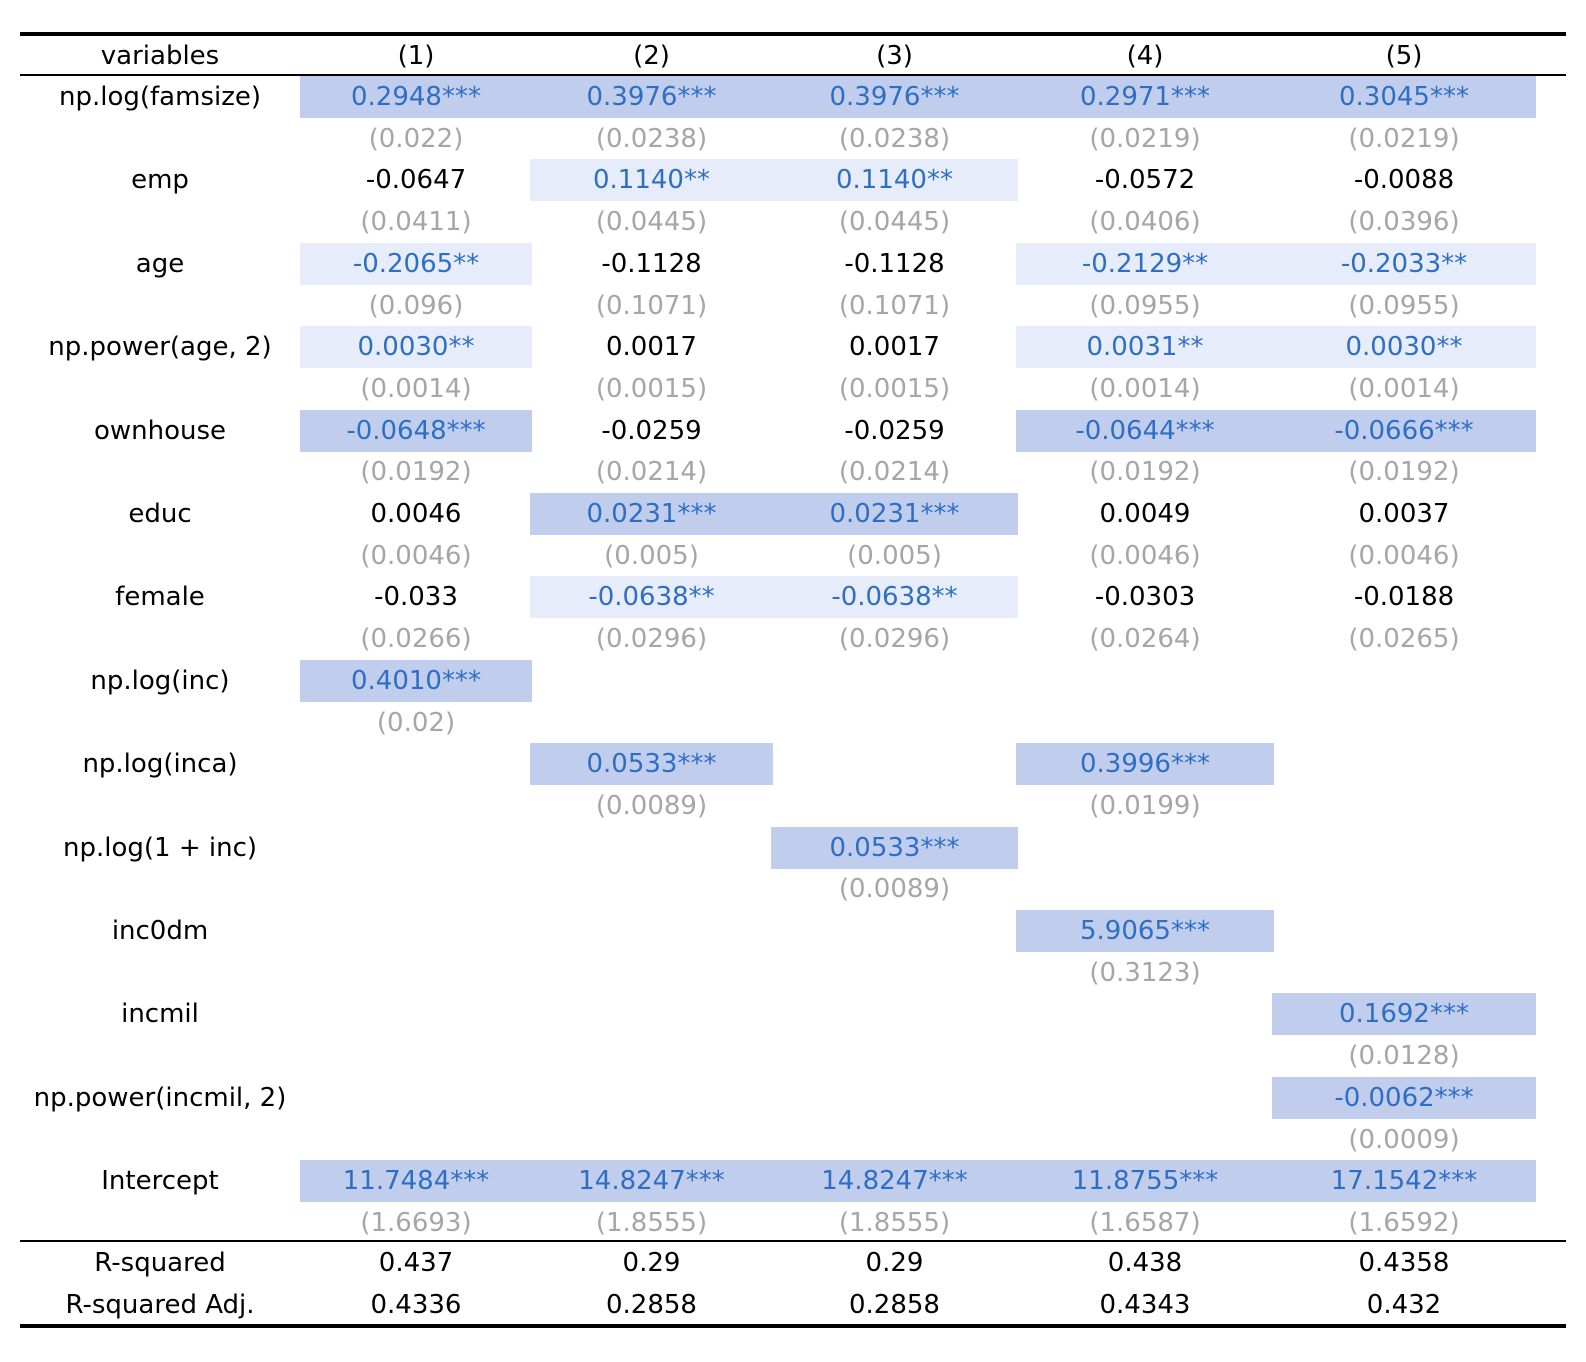 Image resolution: width=1586 pixels, height=1362 pixels. I want to click on std-error-row: (0.0266) (0.0296) (0.0296) (0.0264) (0.0265), so click(793, 639).